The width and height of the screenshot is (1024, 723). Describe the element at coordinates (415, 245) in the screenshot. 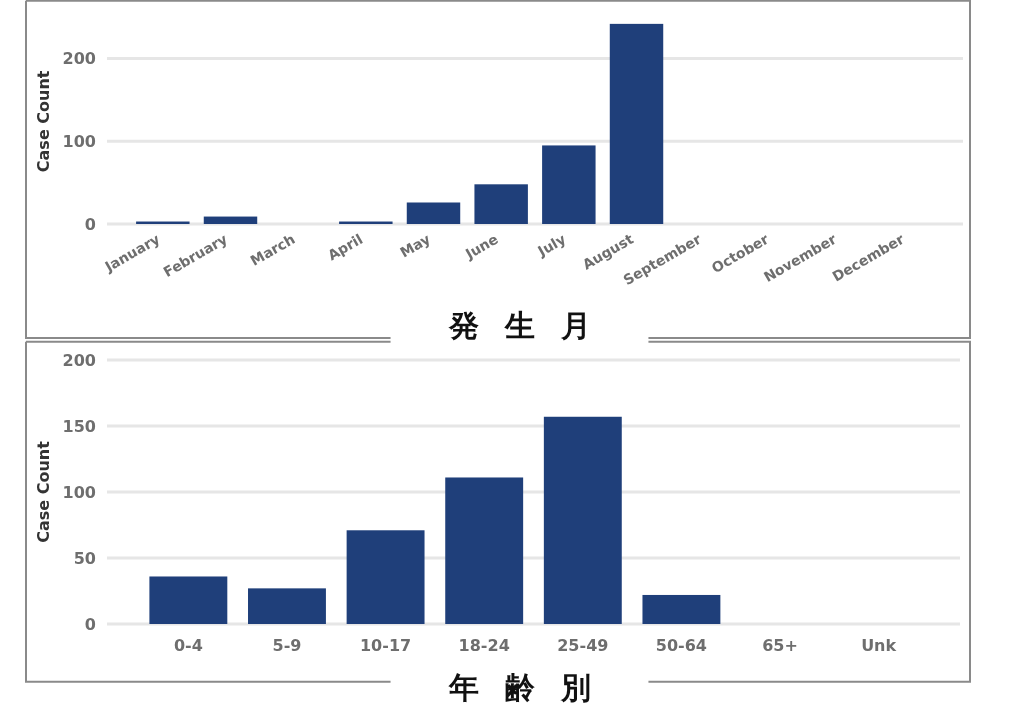

I see `x-tick-label: May` at that location.